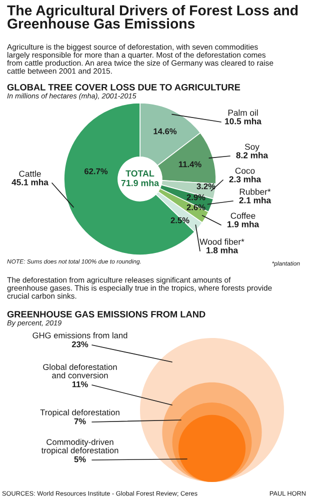  Describe the element at coordinates (79, 446) in the screenshot. I see `category-label: Commodity-driven tropical deforestation` at that location.